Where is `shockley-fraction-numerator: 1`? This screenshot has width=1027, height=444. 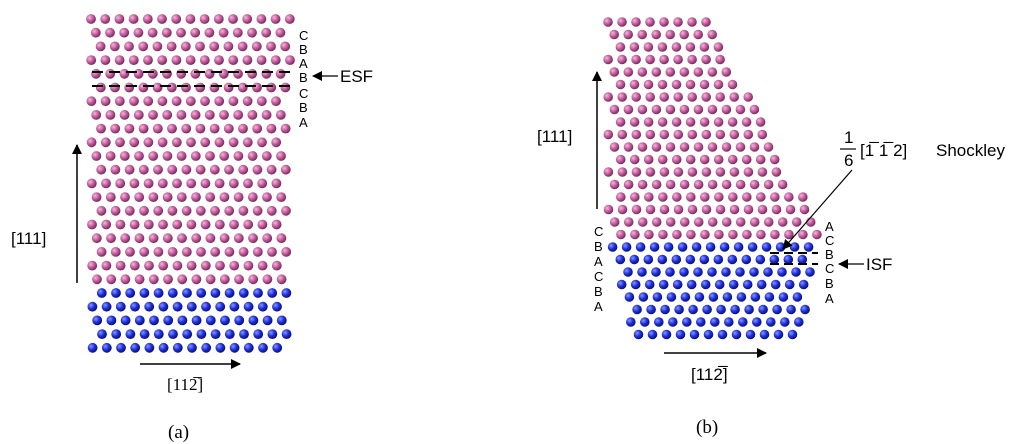
shockley-fraction-numerator: 1 is located at coordinates (848, 137).